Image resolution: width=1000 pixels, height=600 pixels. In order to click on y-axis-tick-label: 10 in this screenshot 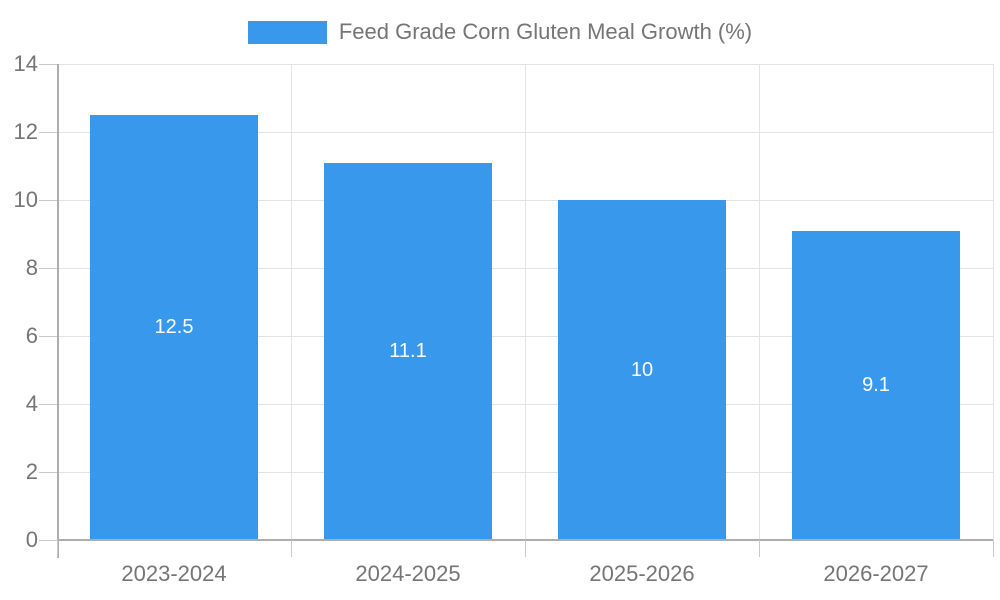, I will do `click(25, 199)`.